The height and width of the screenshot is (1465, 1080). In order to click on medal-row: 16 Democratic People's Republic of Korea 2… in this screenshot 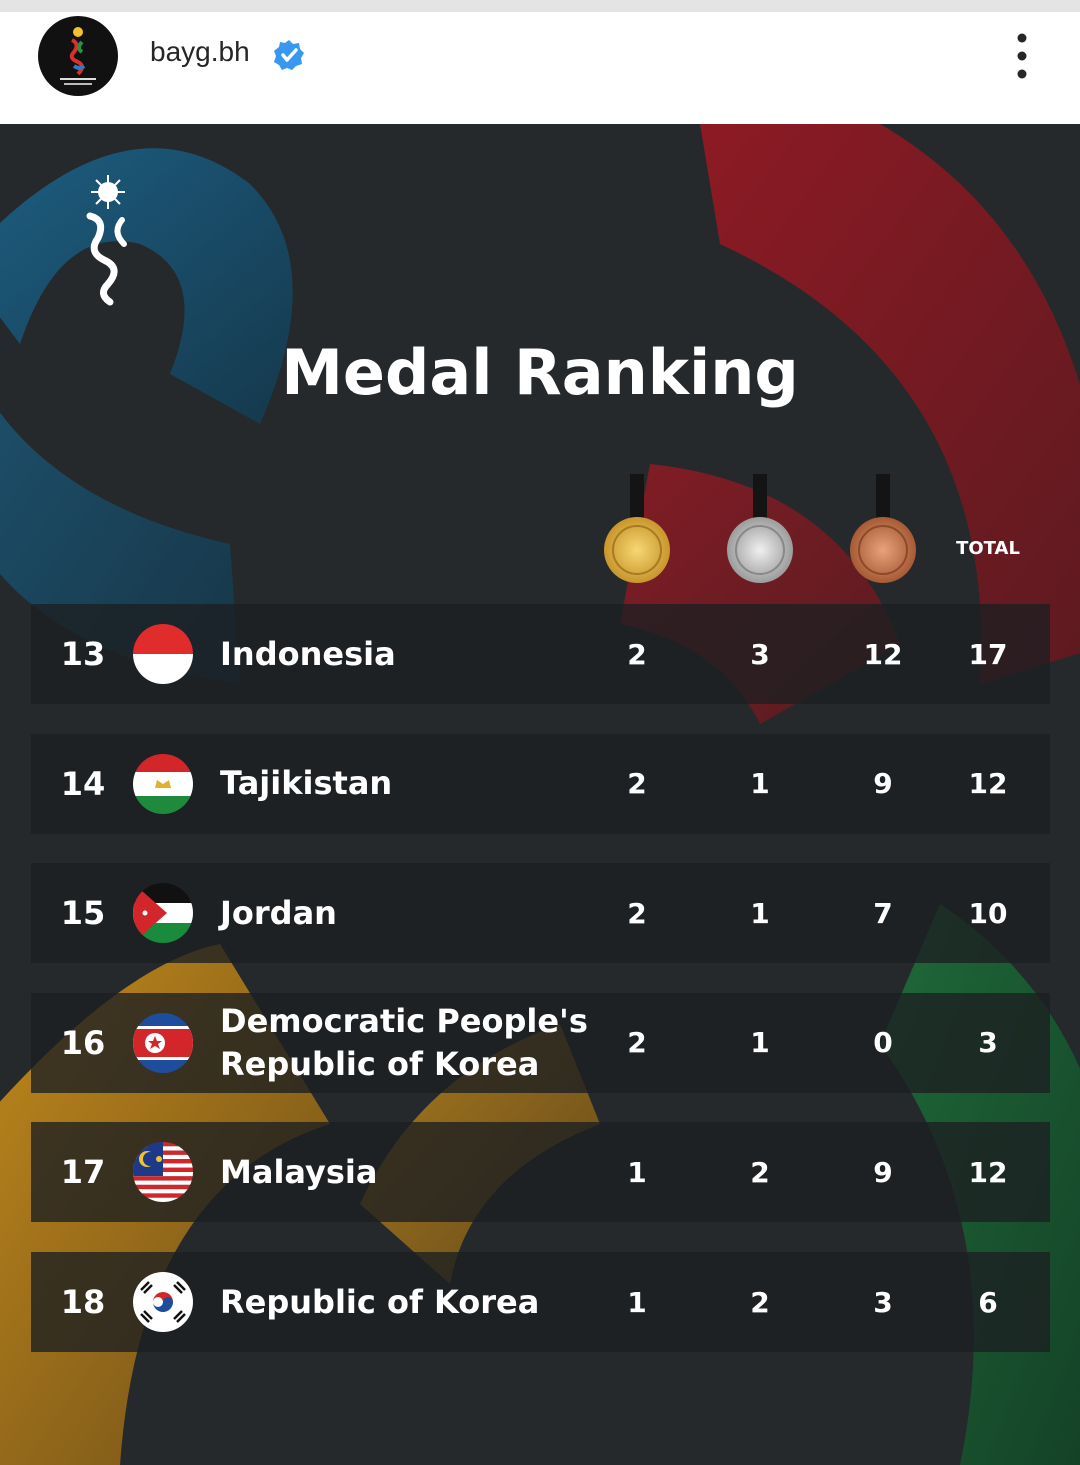, I will do `click(540, 1042)`.